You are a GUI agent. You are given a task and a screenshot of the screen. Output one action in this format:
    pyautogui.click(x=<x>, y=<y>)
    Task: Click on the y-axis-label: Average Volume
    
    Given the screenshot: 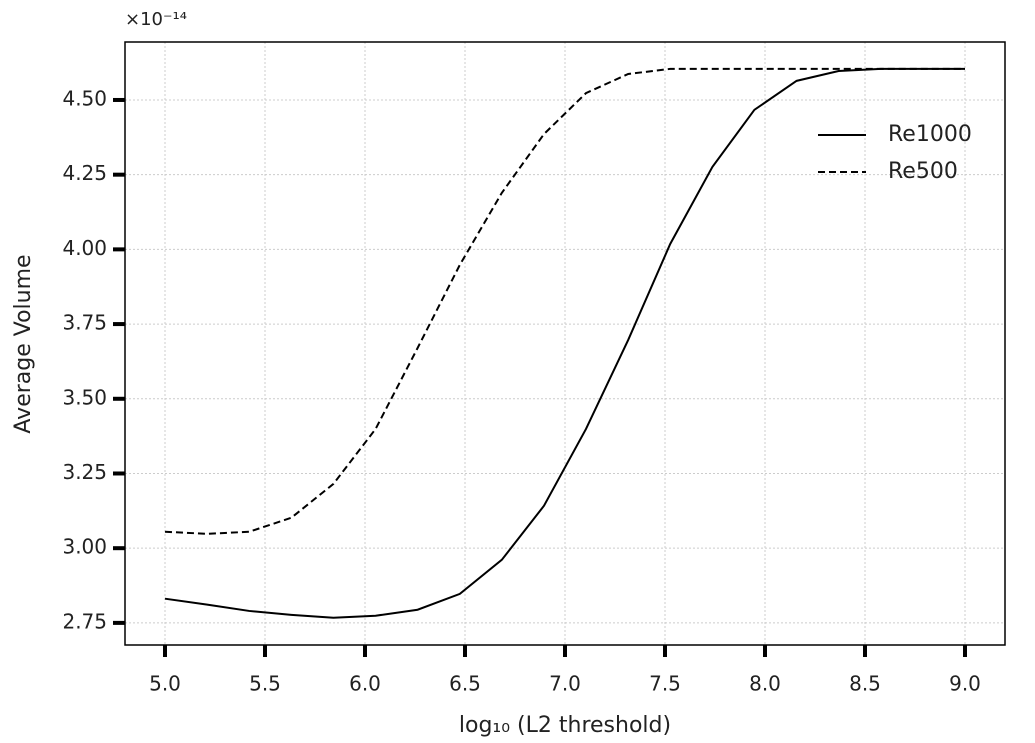 What is the action you would take?
    pyautogui.click(x=23, y=343)
    